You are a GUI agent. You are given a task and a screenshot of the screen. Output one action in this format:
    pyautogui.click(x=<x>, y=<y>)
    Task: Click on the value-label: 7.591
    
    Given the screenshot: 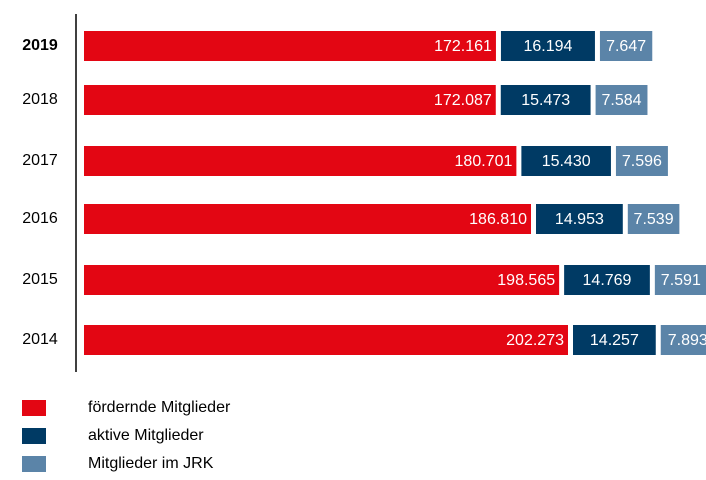 What is the action you would take?
    pyautogui.click(x=681, y=280)
    